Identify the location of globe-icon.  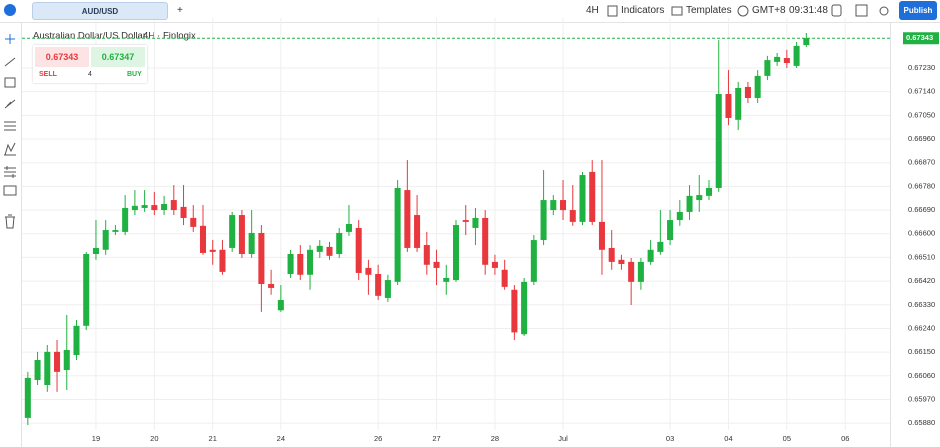
(743, 11).